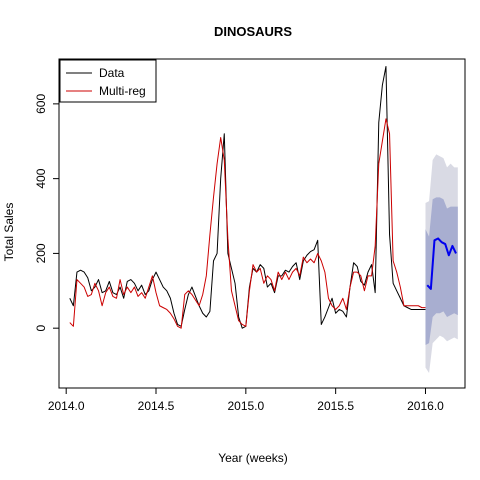 This screenshot has width=480, height=480. I want to click on forecast-bands, so click(441, 264).